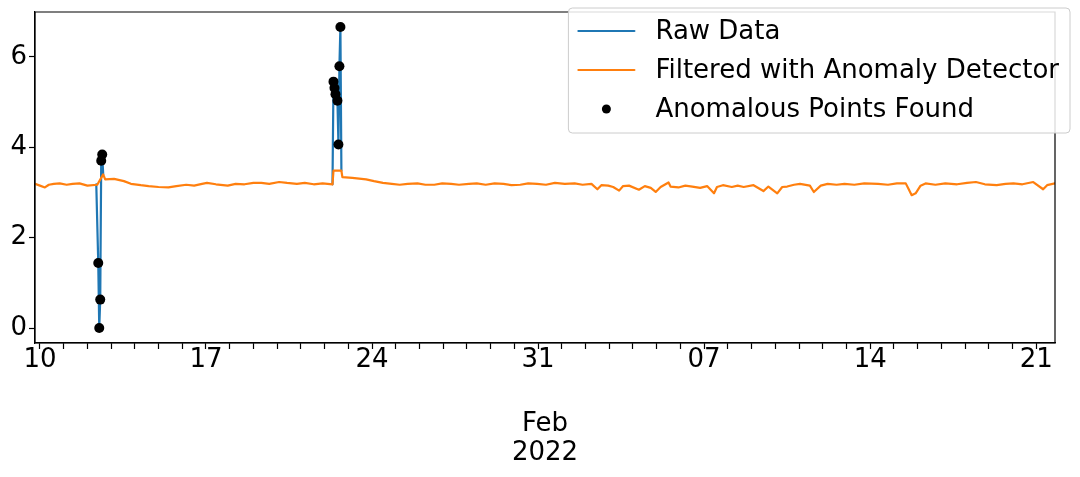 The image size is (1080, 477). I want to click on x-tick-label: 24, so click(372, 358).